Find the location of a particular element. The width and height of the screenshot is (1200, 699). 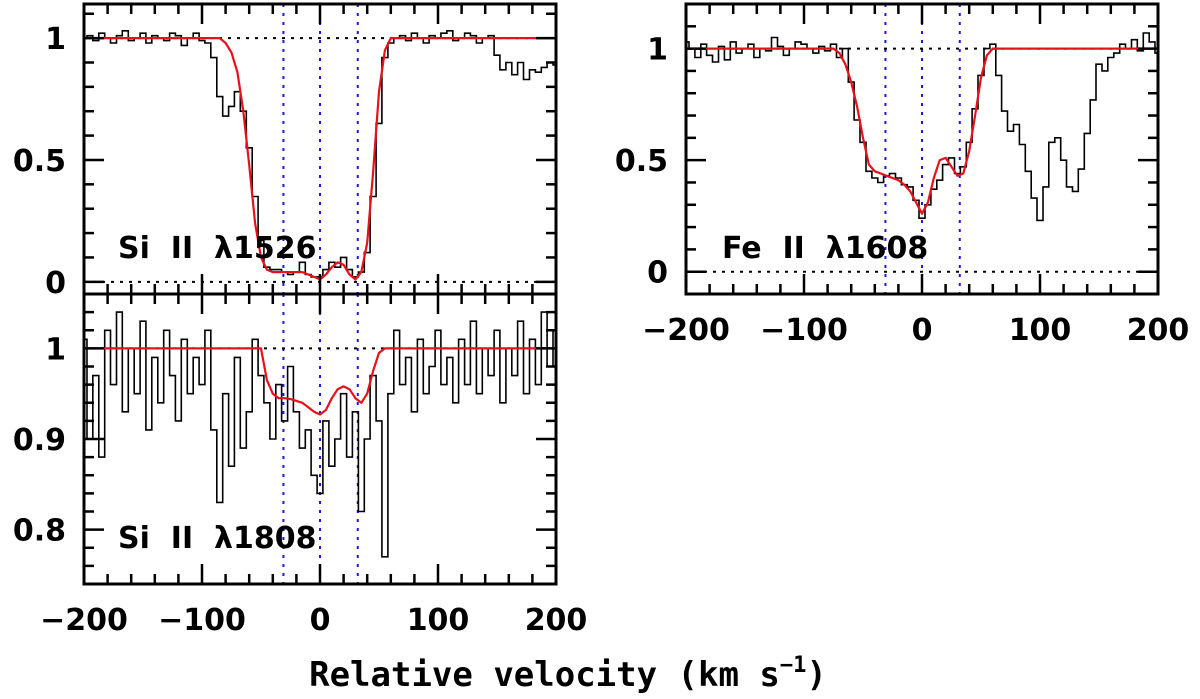

x-axis-title-exponent: −1 is located at coordinates (793, 665).